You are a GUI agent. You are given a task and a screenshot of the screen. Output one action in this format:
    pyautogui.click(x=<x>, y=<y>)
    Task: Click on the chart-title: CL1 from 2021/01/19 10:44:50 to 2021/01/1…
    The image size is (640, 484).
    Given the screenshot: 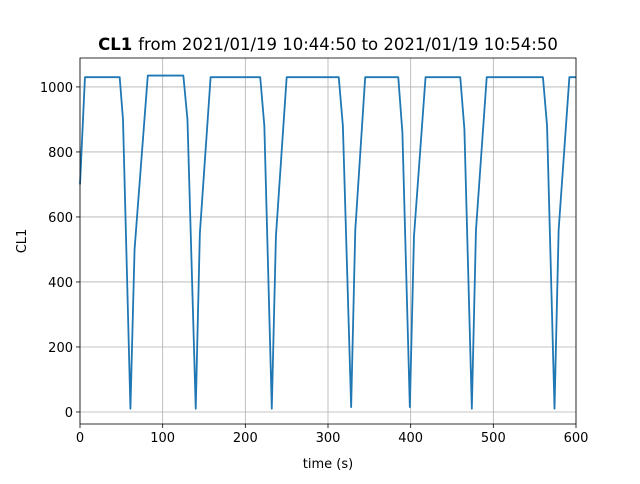 What is the action you would take?
    pyautogui.click(x=328, y=44)
    